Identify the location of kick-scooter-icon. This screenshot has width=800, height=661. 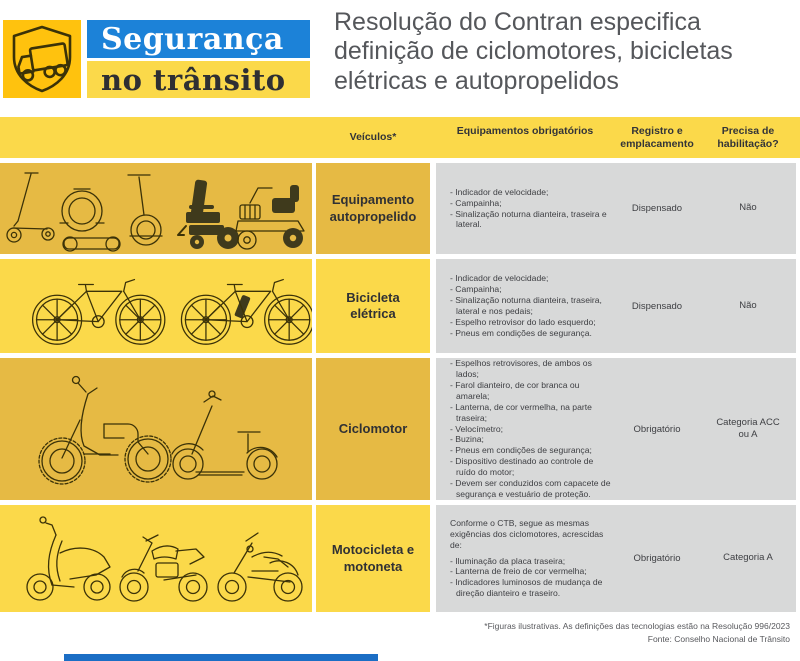
(30, 207).